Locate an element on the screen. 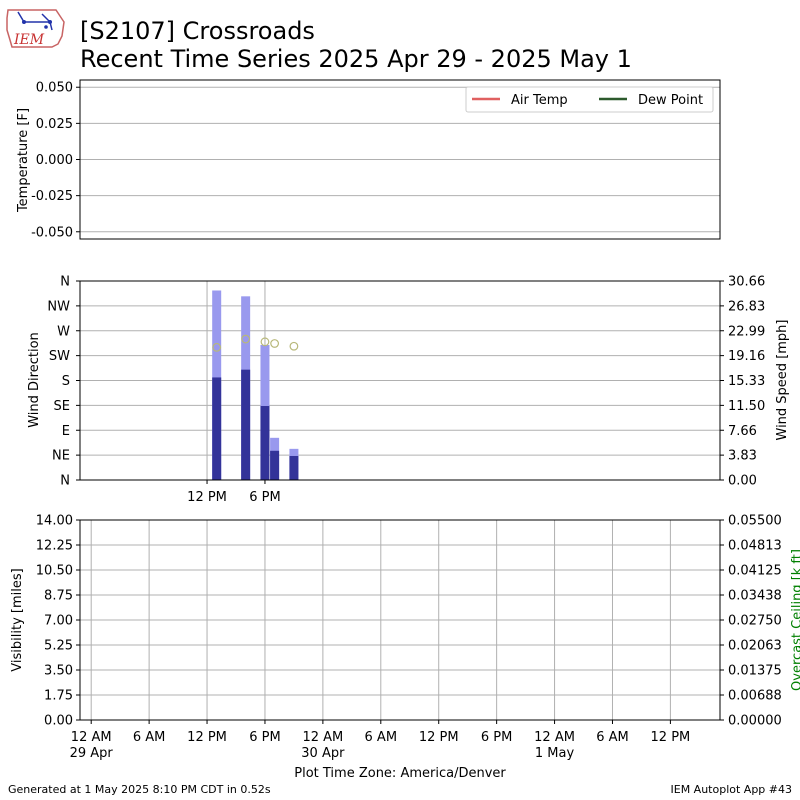  visibility-y-tick-label: 10.50 is located at coordinates (54, 571).